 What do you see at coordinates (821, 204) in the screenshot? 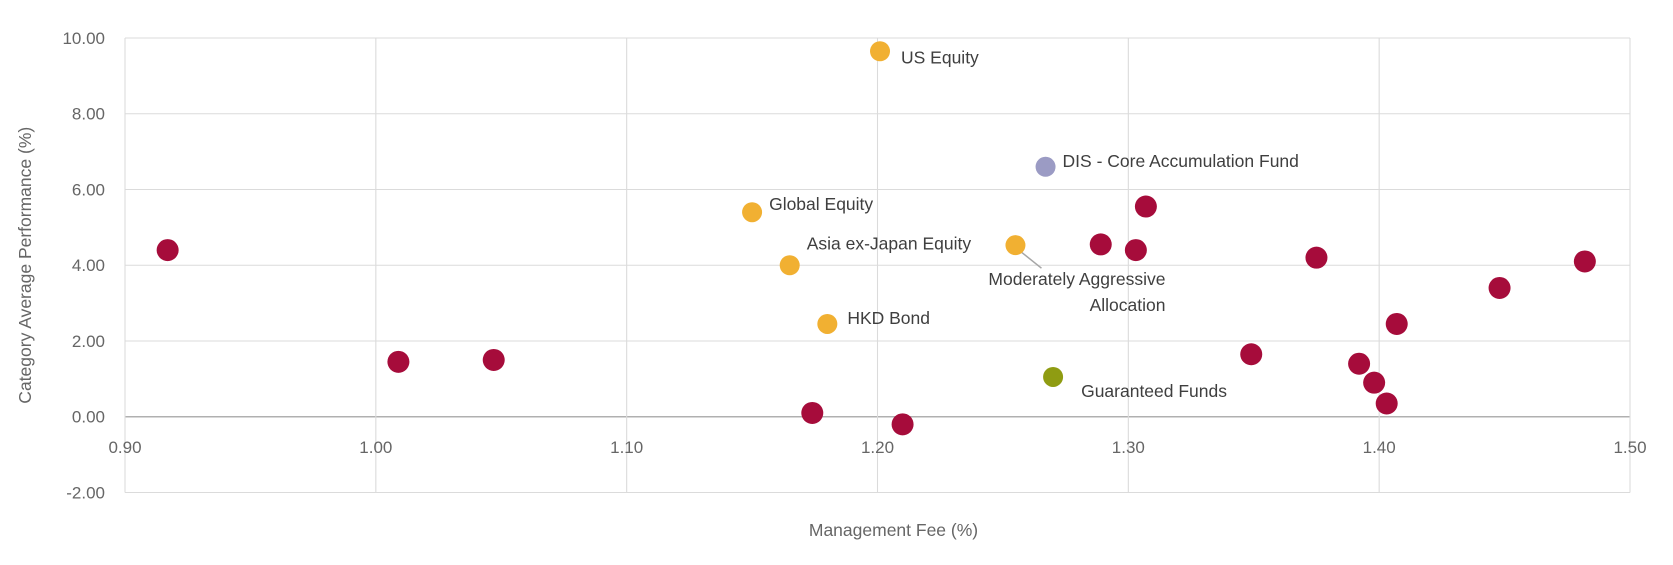
I see `point-label: Global Equity` at bounding box center [821, 204].